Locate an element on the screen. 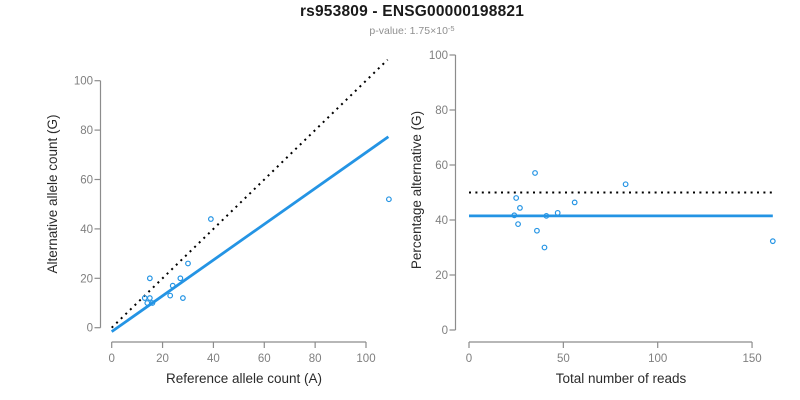  allele-count-scatter-x-axis-title: Reference allele count (A) is located at coordinates (244, 378).